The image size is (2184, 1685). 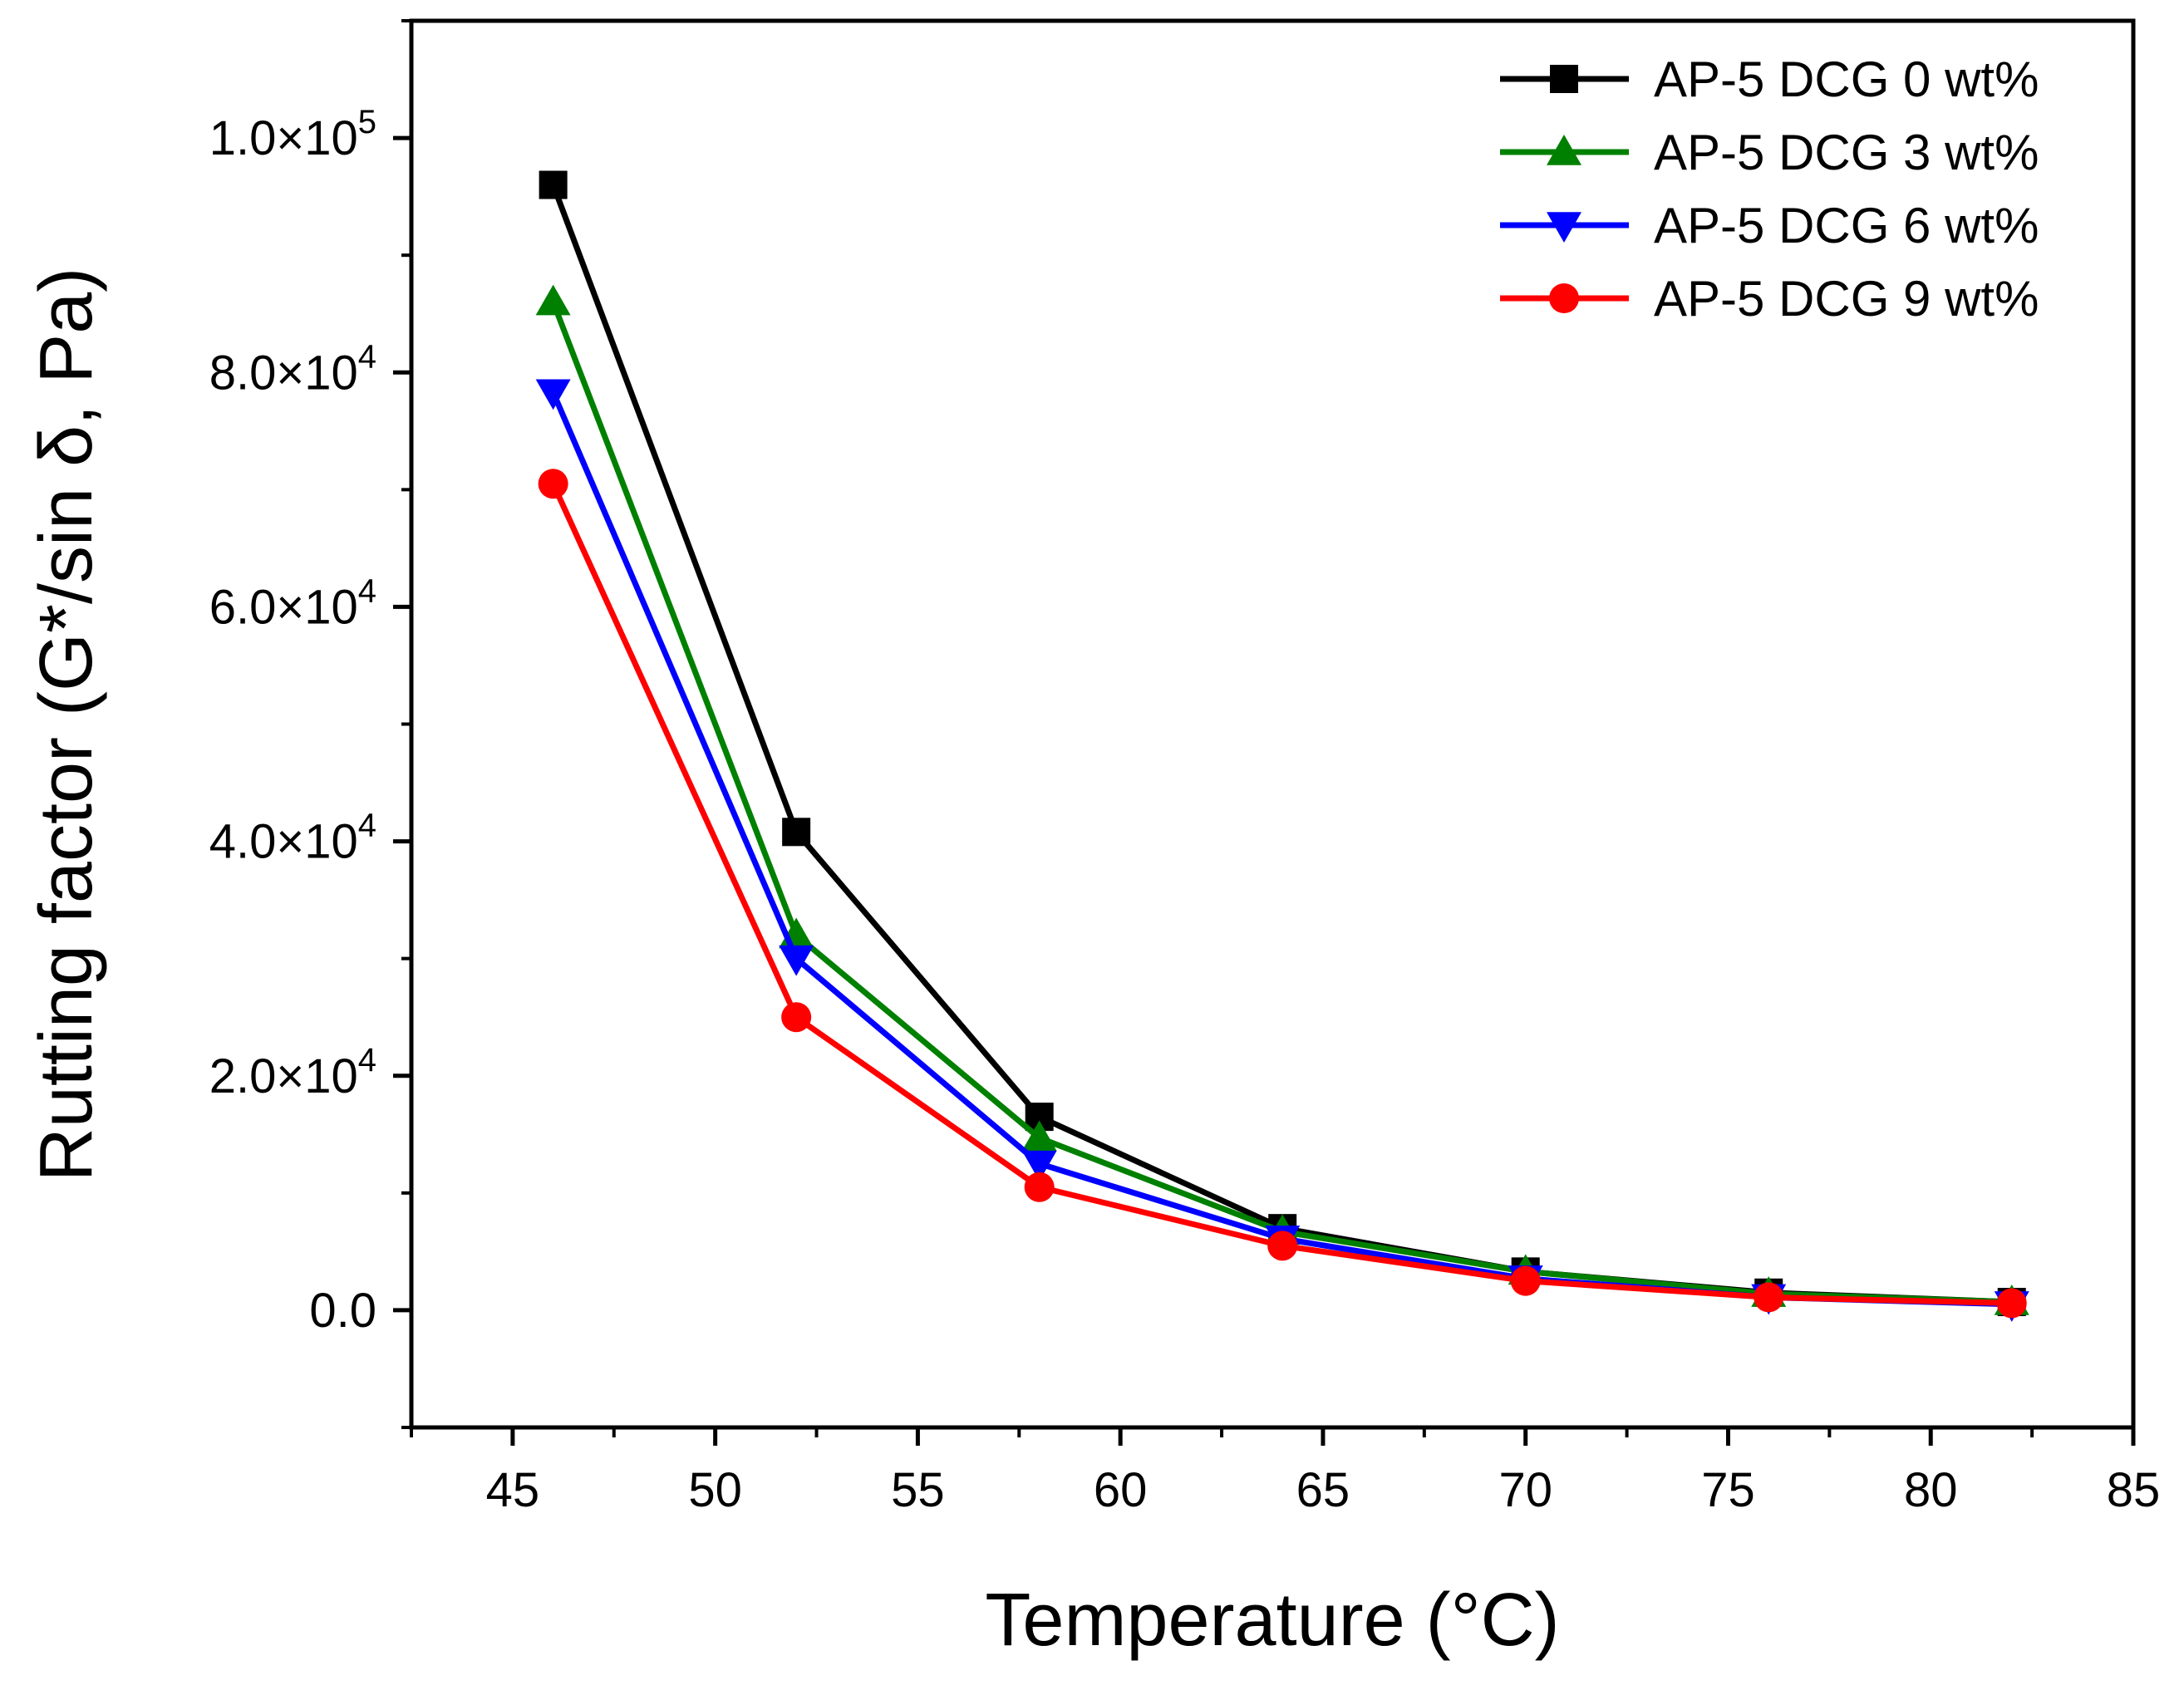 What do you see at coordinates (292, 603) in the screenshot?
I see `y-tick-label: 6.0×10⁴` at bounding box center [292, 603].